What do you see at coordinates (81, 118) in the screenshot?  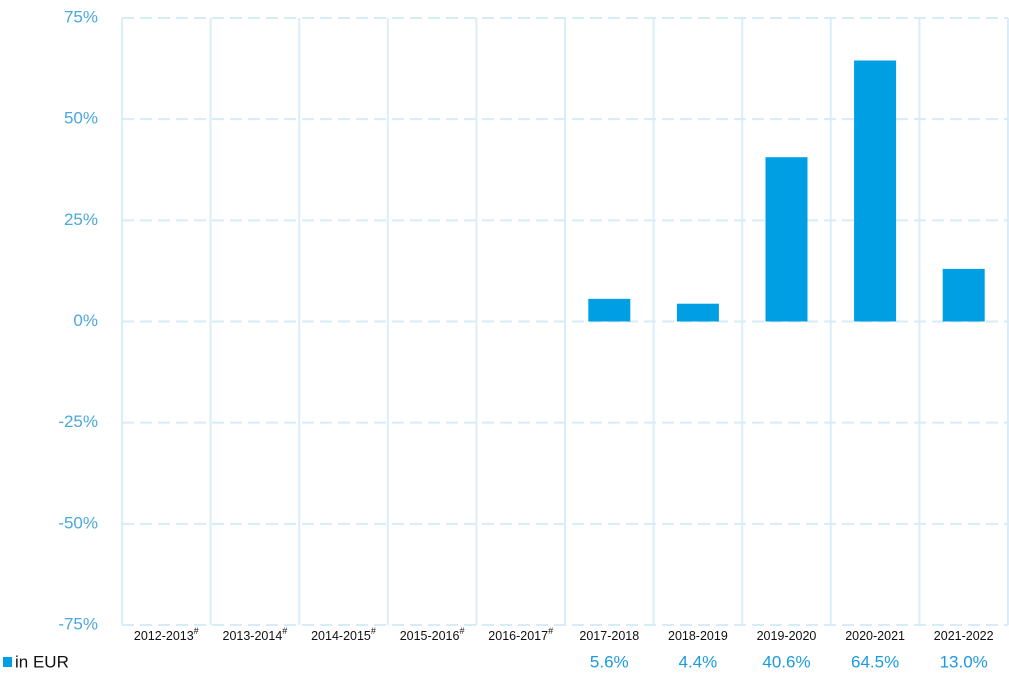 I see `y-tick-label: 50%` at bounding box center [81, 118].